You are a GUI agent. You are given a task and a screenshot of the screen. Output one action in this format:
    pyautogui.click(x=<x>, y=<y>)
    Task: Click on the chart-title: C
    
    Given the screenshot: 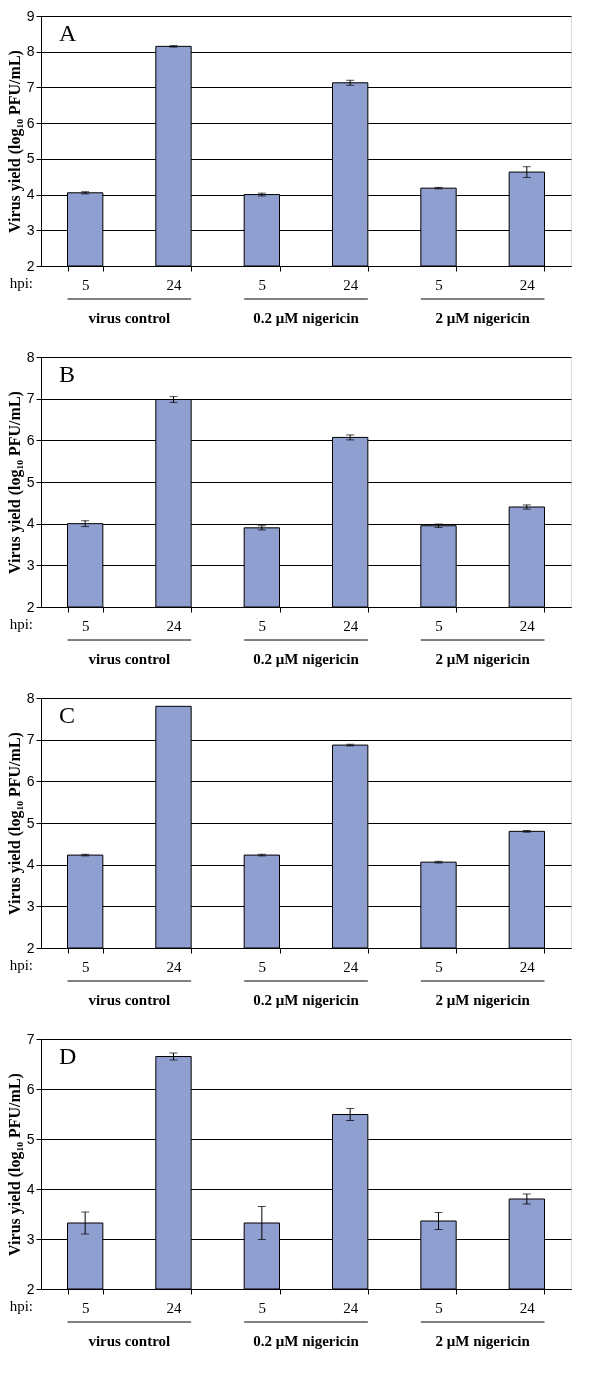 What is the action you would take?
    pyautogui.click(x=67, y=715)
    